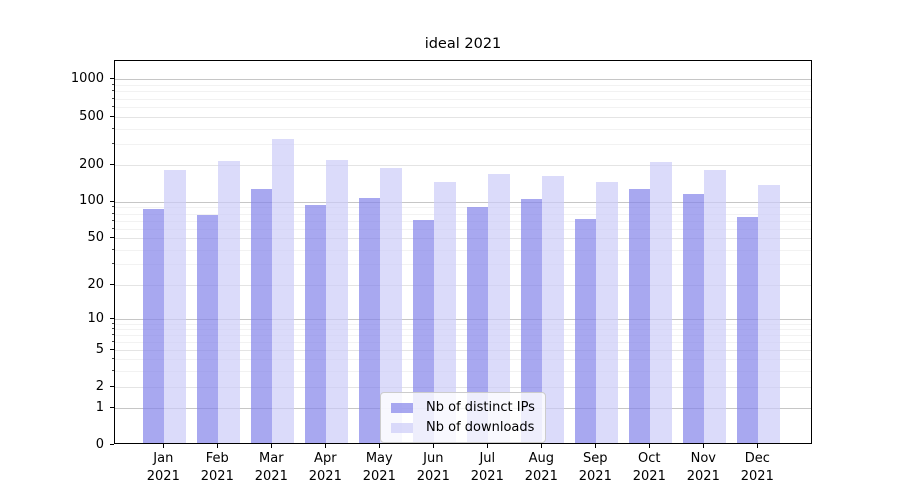  Describe the element at coordinates (271, 467) in the screenshot. I see `x-tick-label: Mar 2021` at that location.